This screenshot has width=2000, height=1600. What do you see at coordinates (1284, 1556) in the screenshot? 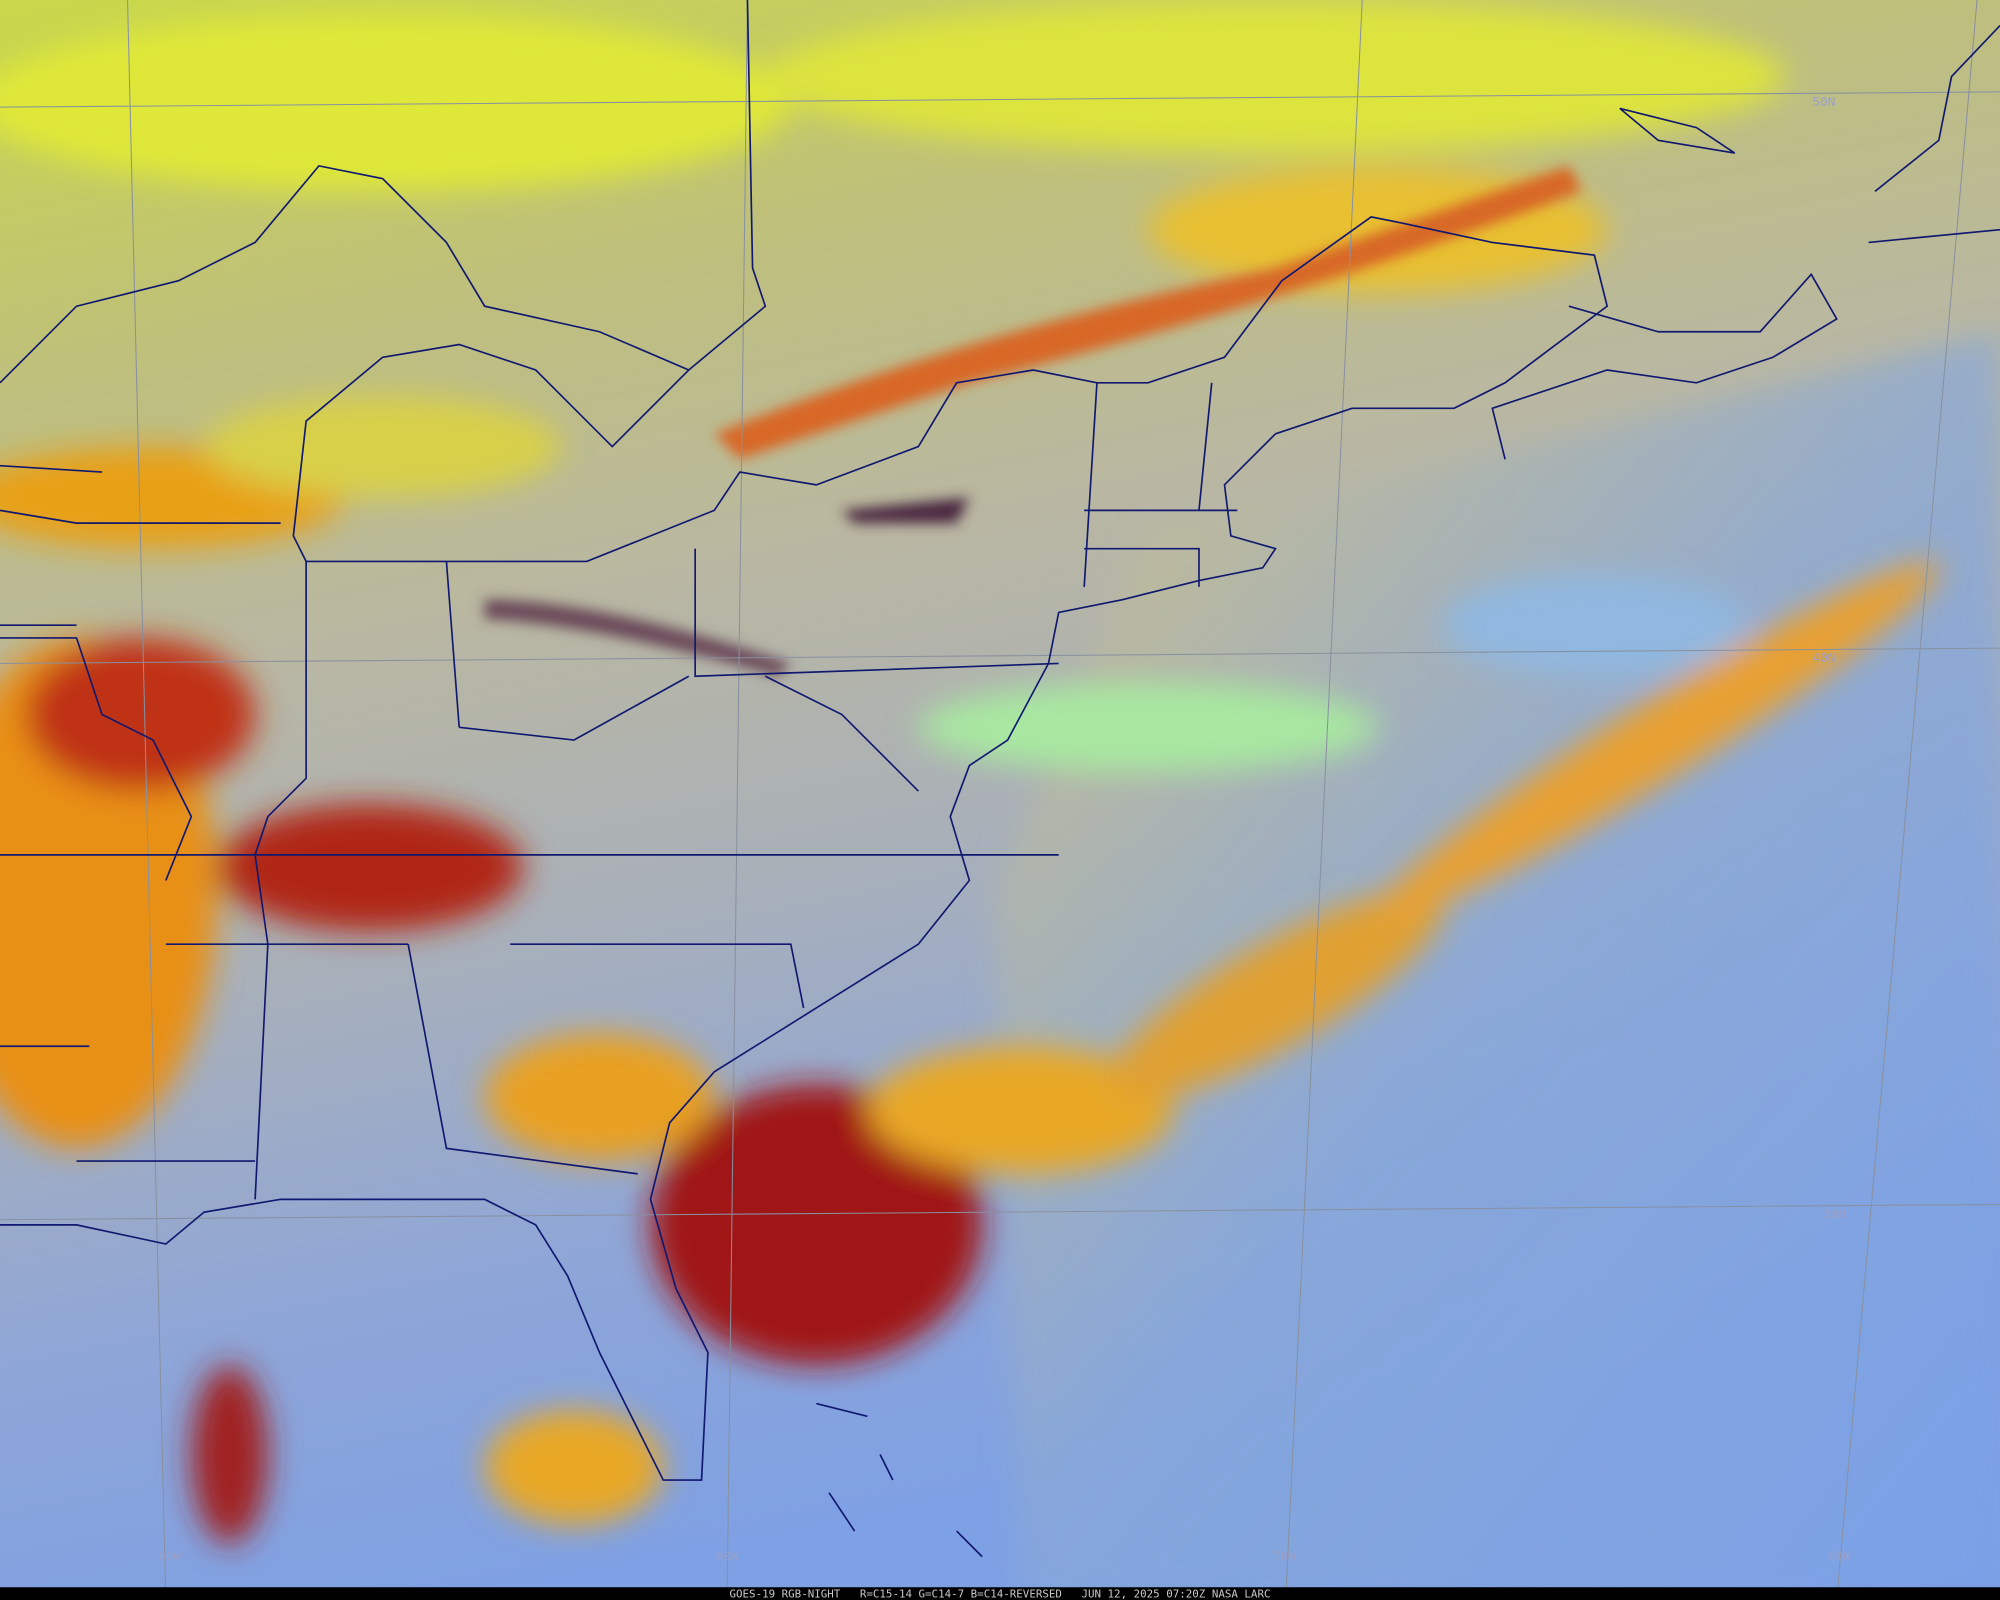
I see `longitude-label: 70W` at bounding box center [1284, 1556].